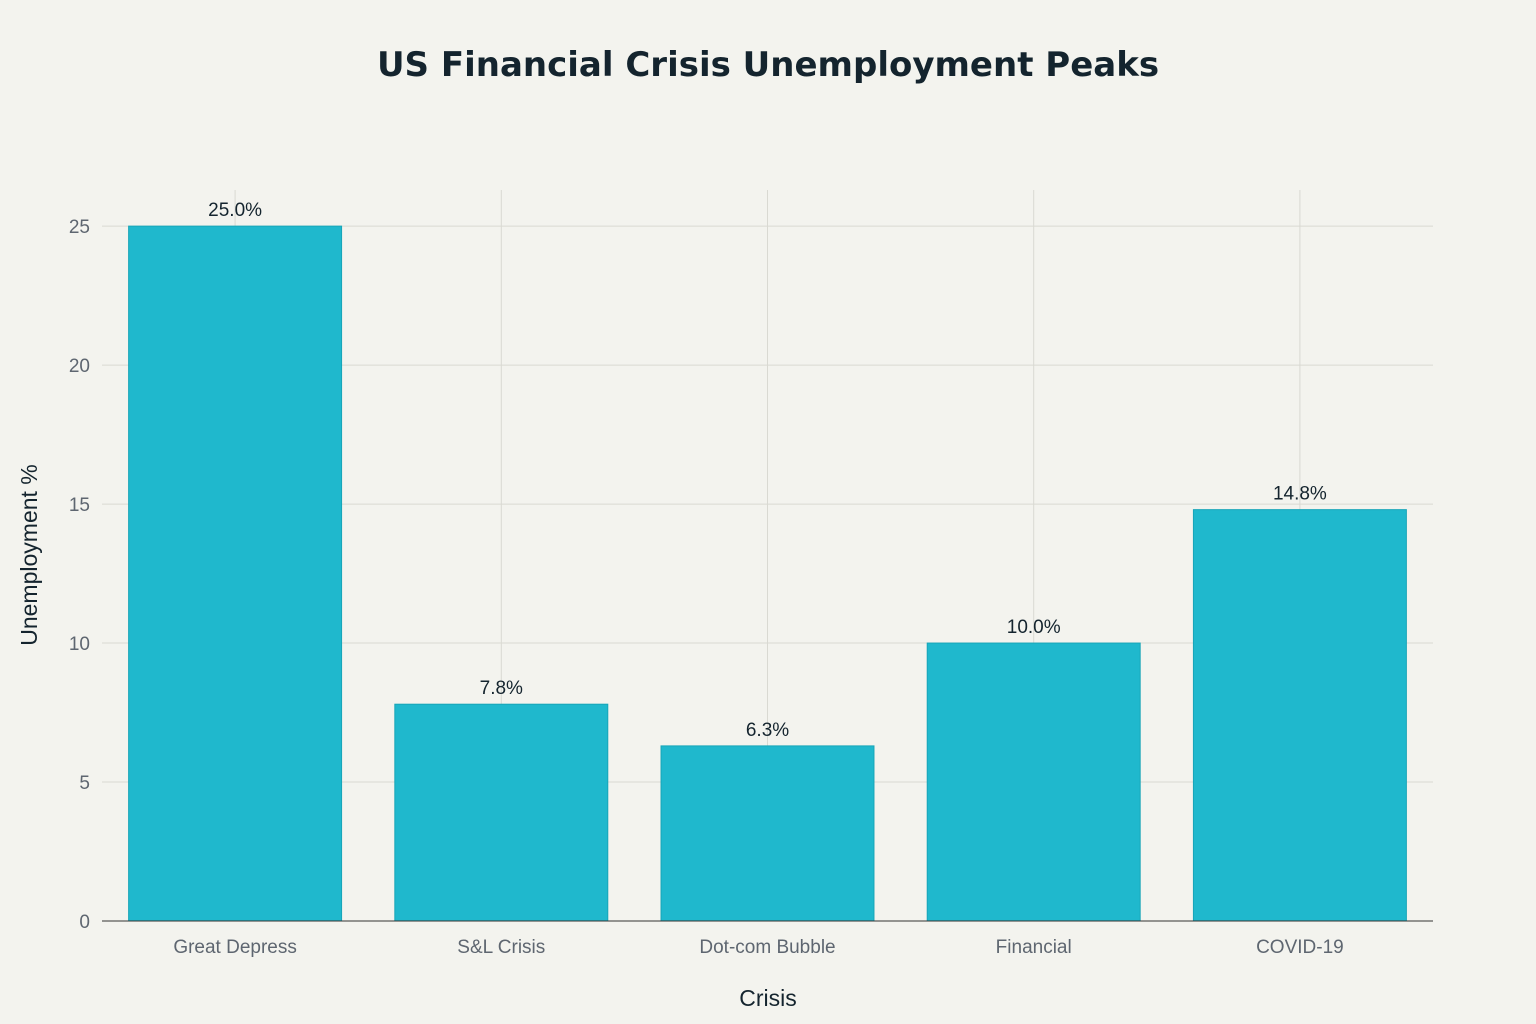 Image resolution: width=1536 pixels, height=1024 pixels. Describe the element at coordinates (235, 210) in the screenshot. I see `data-label: 25.0%` at that location.